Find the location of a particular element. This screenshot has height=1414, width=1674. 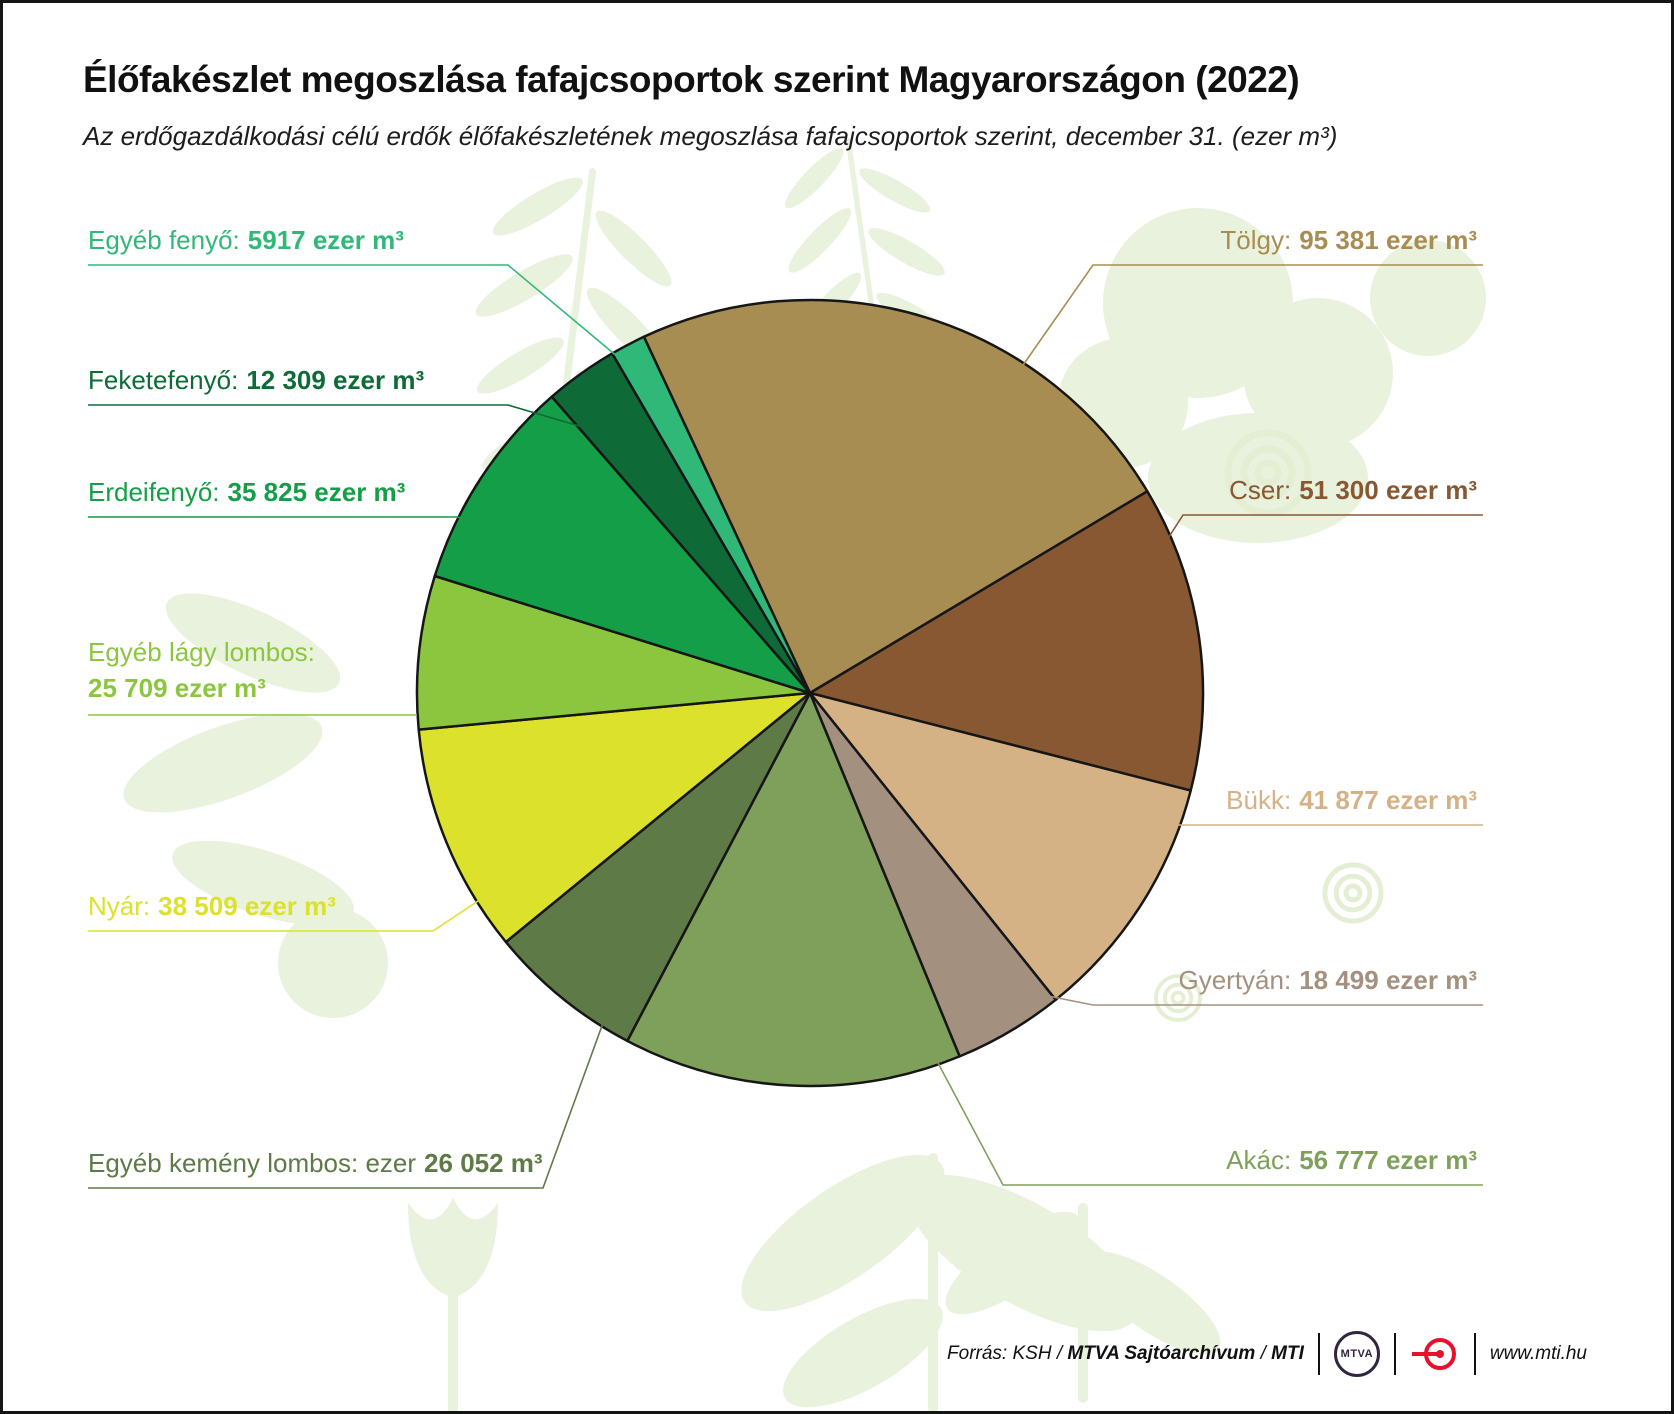

mtva-logo-text: MTVA is located at coordinates (1357, 1354).